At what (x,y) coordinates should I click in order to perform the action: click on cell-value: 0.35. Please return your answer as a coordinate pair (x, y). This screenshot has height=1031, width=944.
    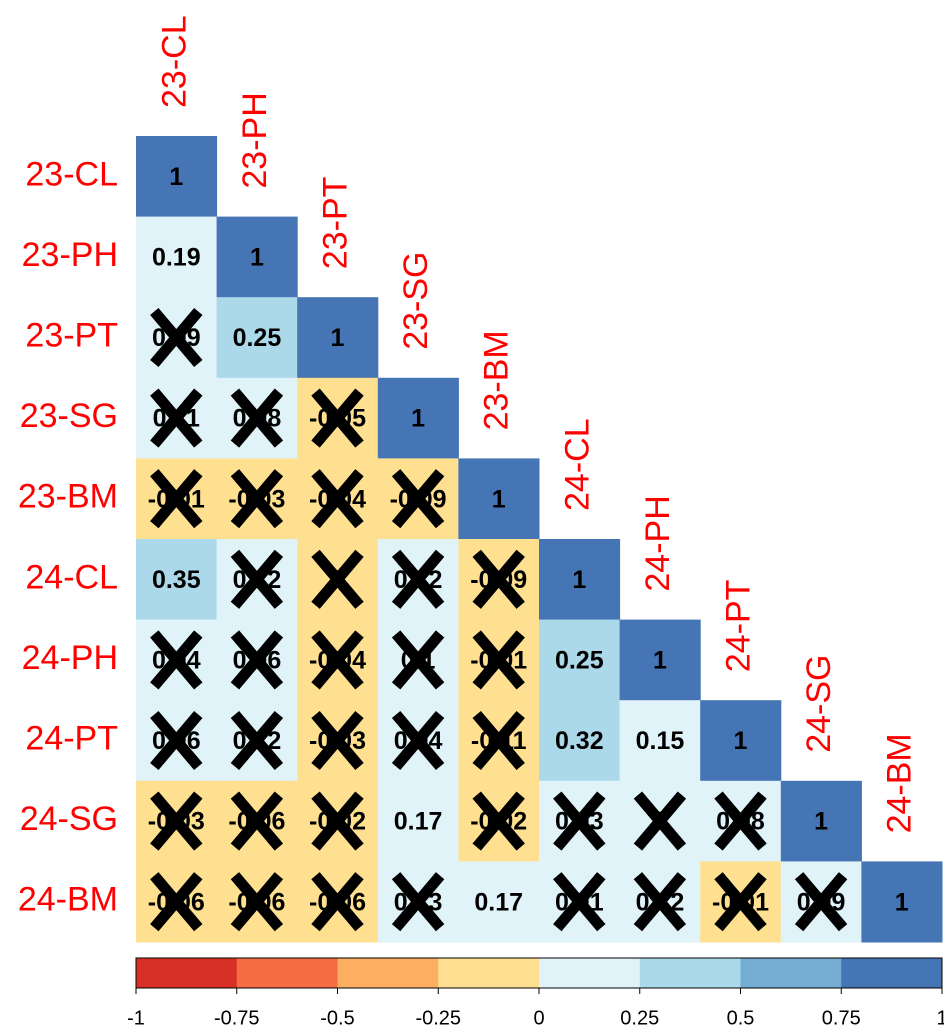
    Looking at the image, I should click on (176, 580).